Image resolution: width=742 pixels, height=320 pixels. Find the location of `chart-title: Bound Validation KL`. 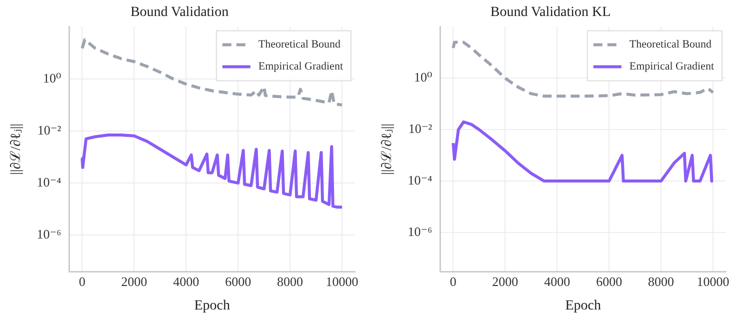

chart-title: Bound Validation KL is located at coordinates (550, 12).